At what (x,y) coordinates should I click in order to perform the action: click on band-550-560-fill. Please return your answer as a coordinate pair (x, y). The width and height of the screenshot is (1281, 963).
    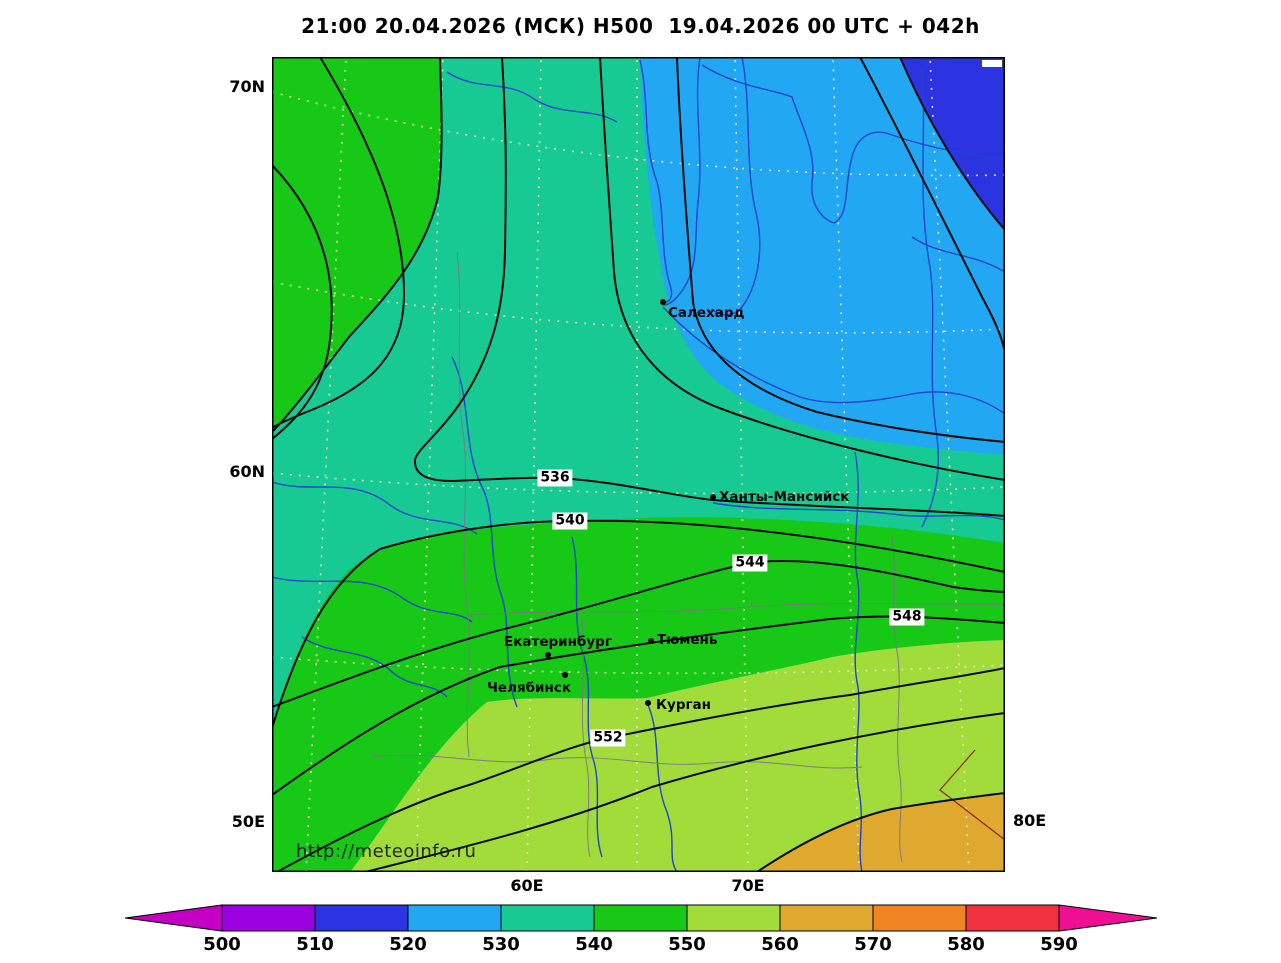
    Looking at the image, I should click on (677, 756).